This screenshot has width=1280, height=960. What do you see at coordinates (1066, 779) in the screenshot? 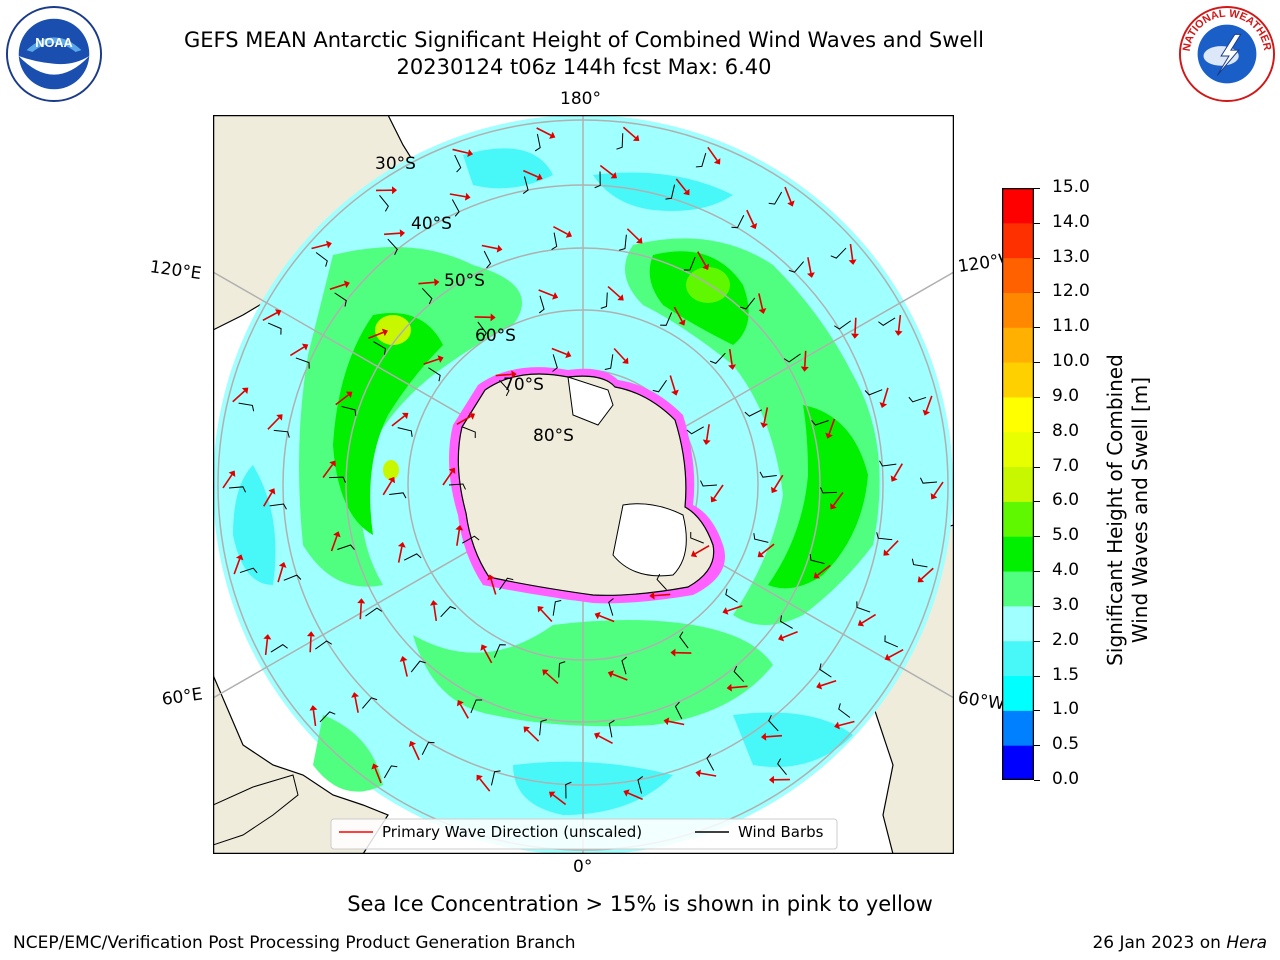
I see `colorbar-tick-label: 0.0` at bounding box center [1066, 779].